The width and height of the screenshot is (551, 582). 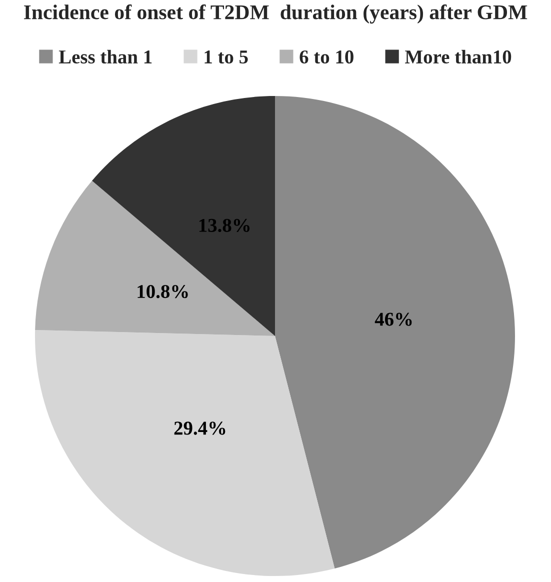 I want to click on legend-label: Less than 1, so click(x=105, y=57).